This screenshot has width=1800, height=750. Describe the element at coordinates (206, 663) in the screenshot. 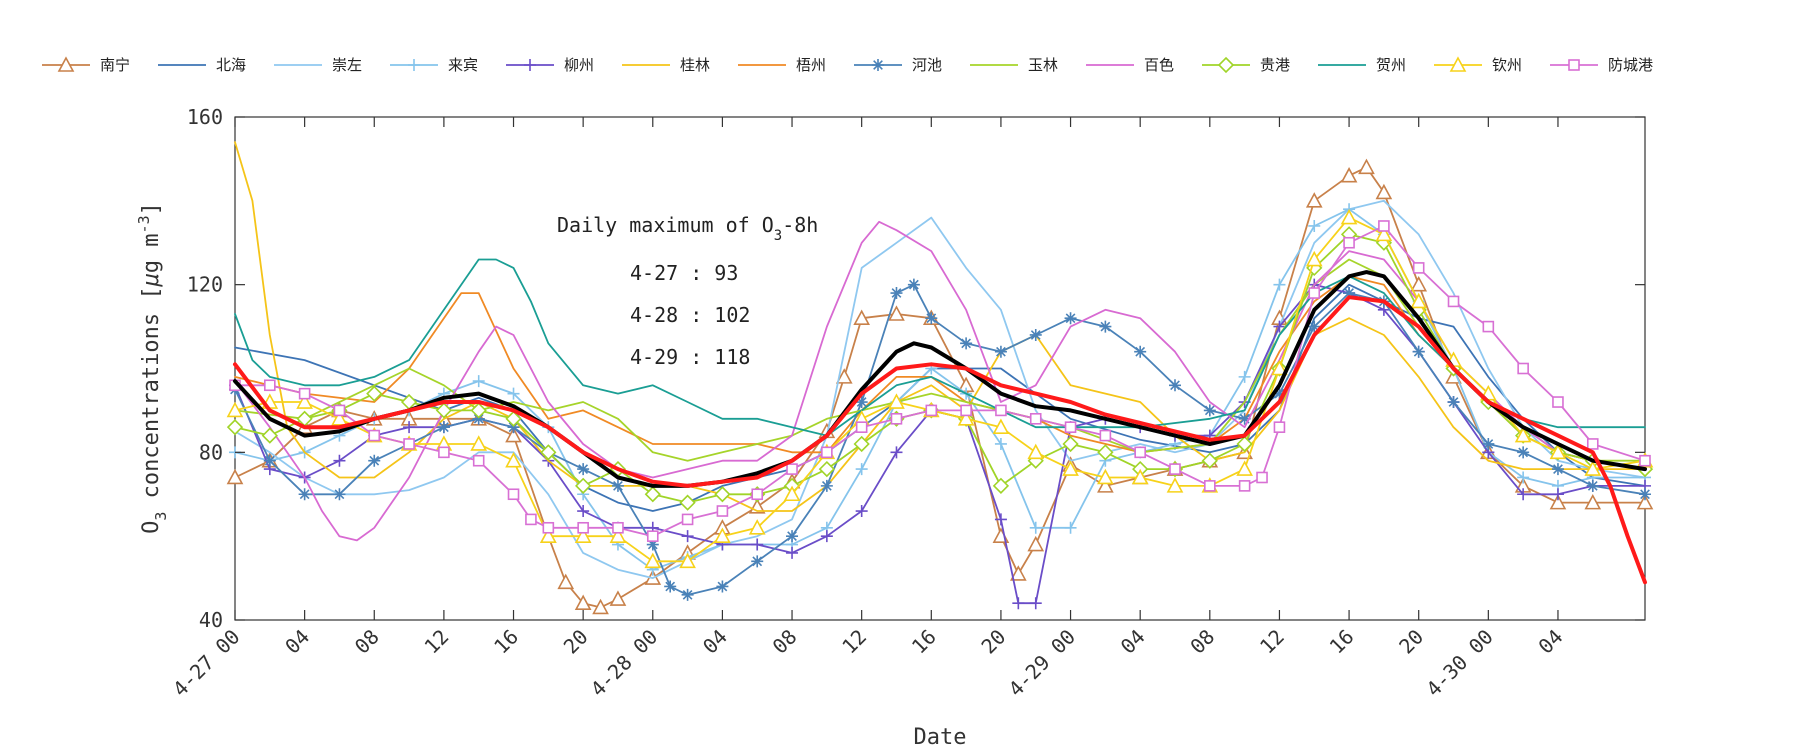

I see `x-tick-label: 4-27 00` at that location.